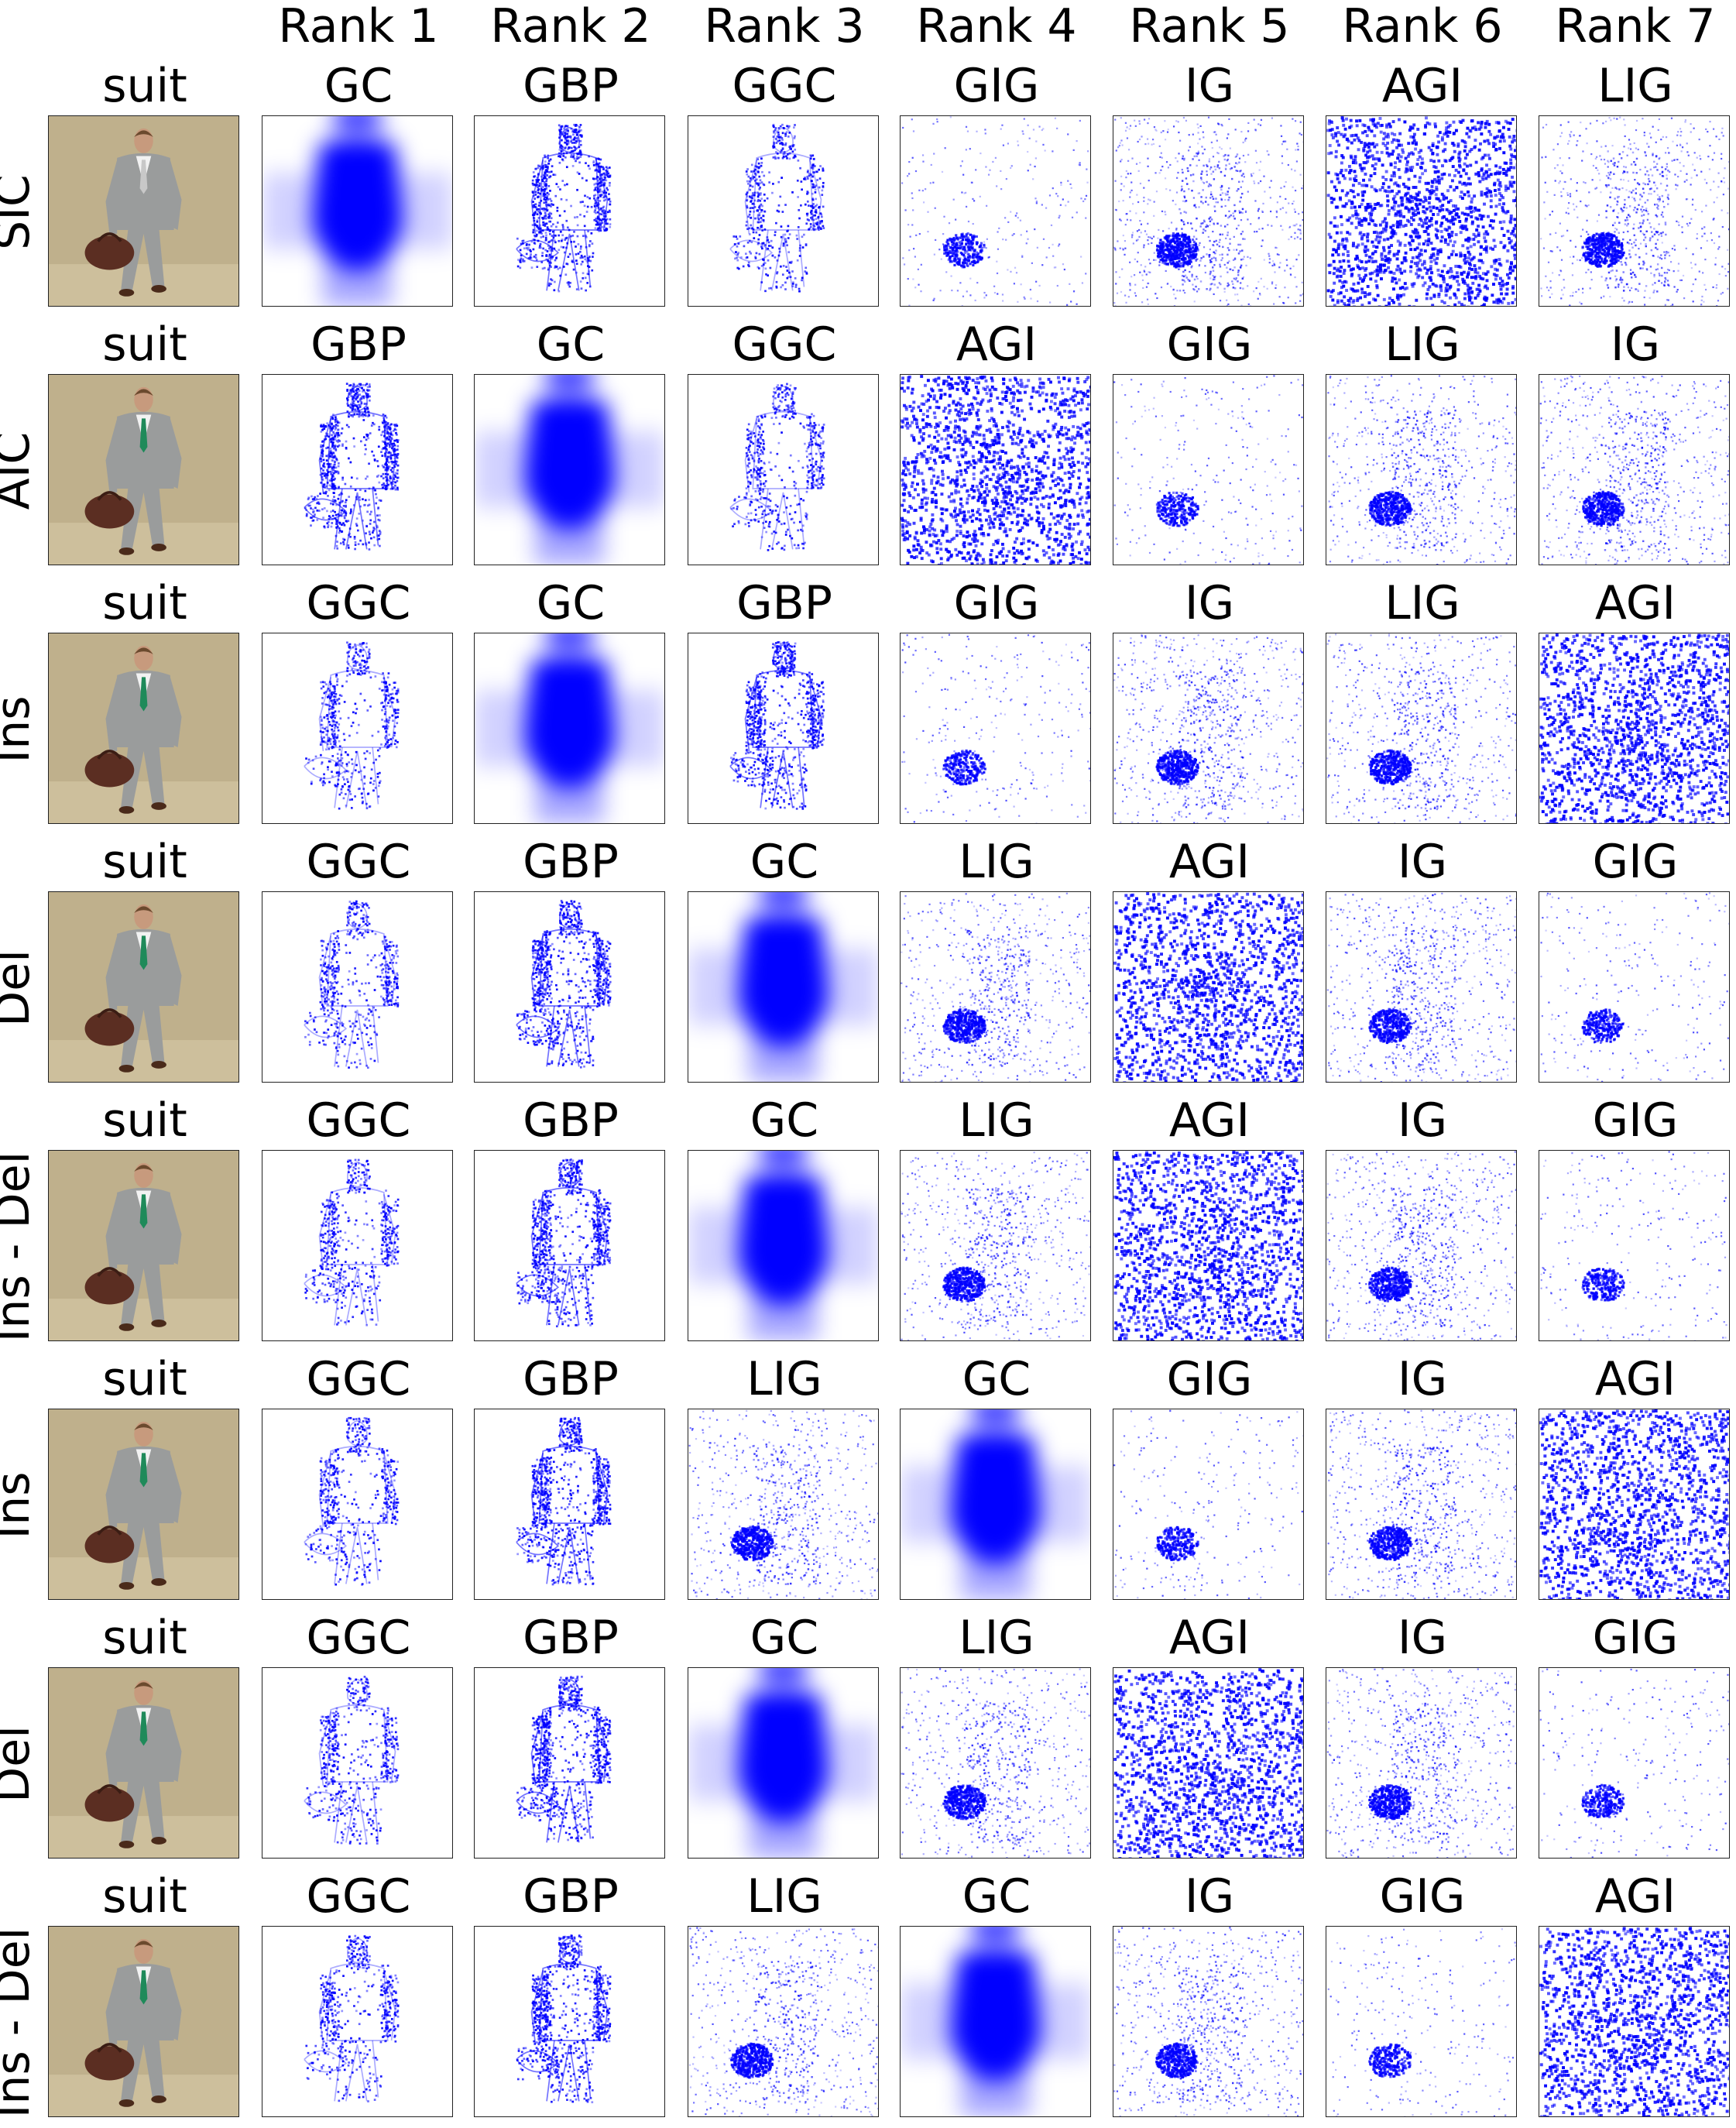 Image resolution: width=1736 pixels, height=2128 pixels. Describe the element at coordinates (24, 212) in the screenshot. I see `row-label-metric: SIC` at that location.